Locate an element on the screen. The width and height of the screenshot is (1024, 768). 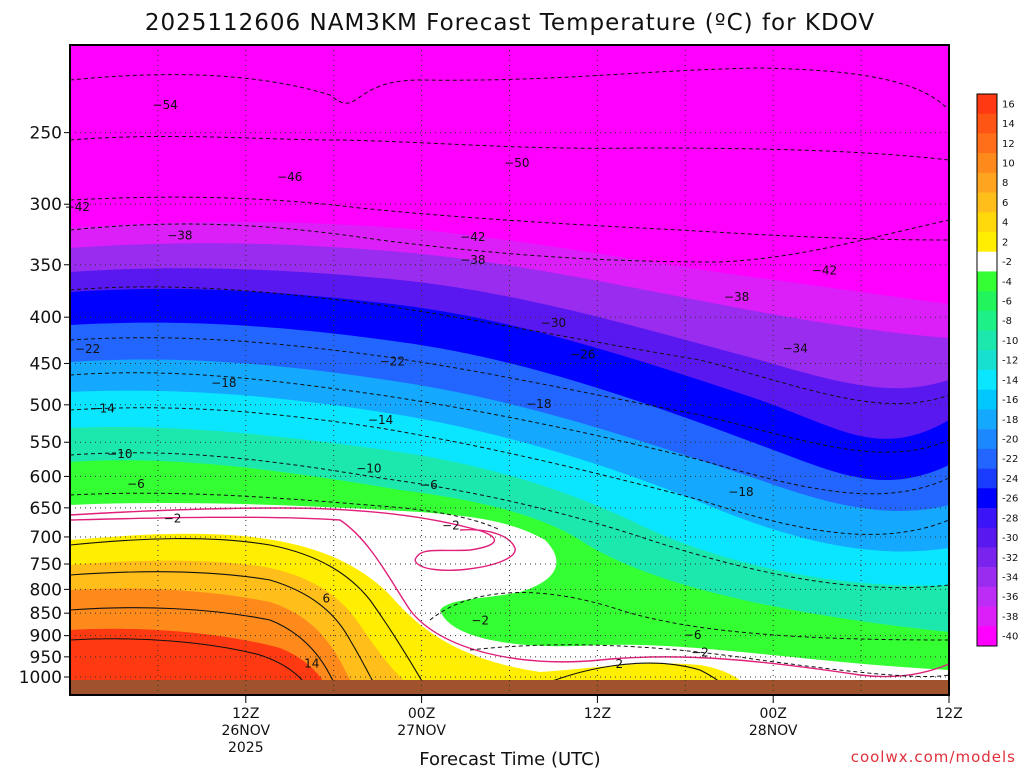
colorbar-label: 6 is located at coordinates (1005, 203).